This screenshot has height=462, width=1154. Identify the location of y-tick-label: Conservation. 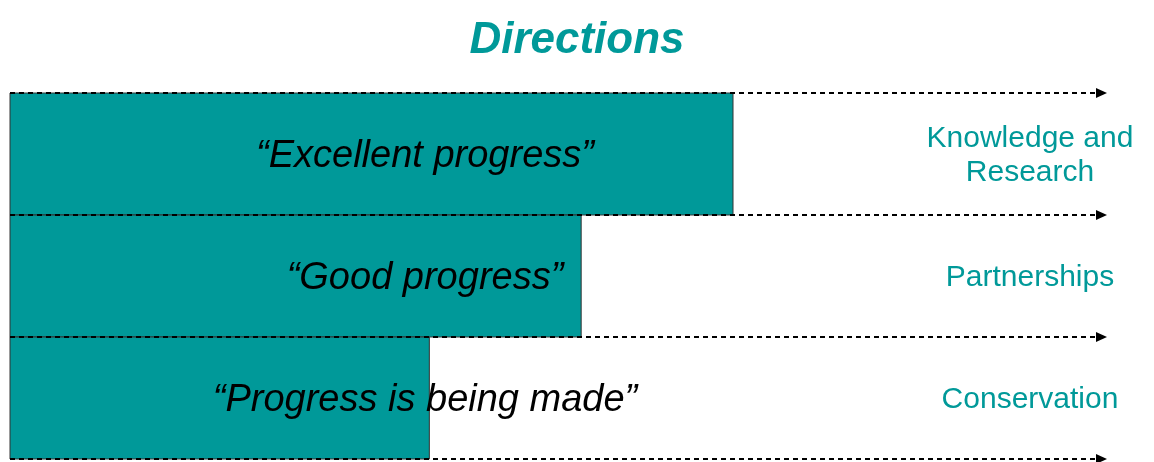
(1030, 397).